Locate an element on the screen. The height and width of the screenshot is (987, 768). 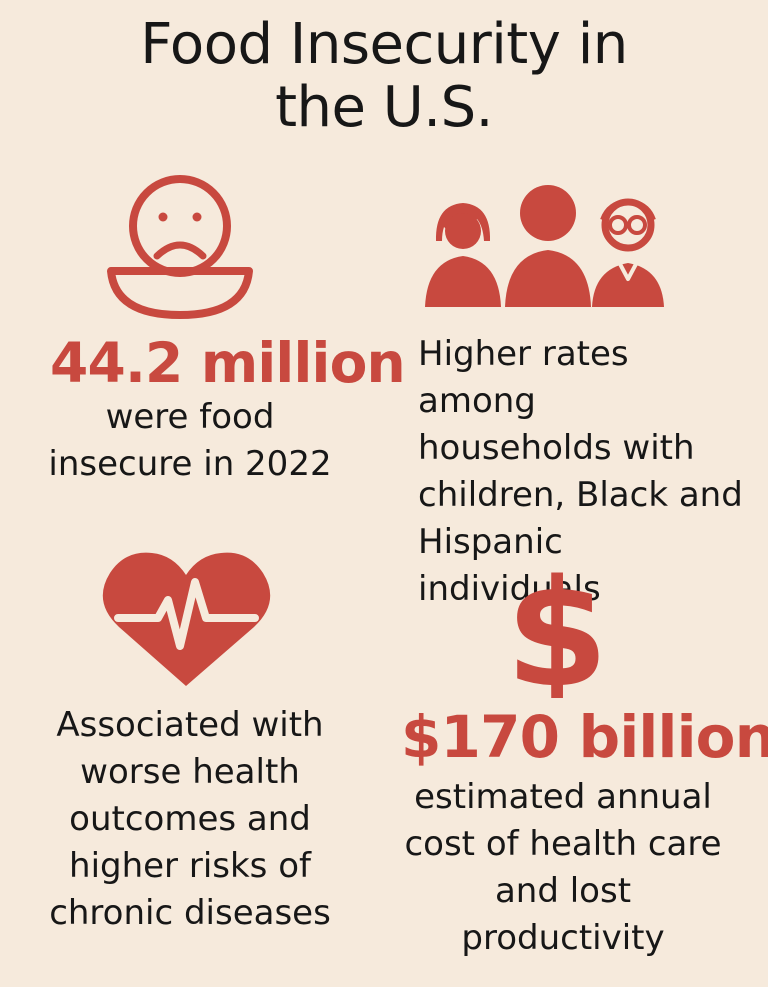
cost-line-2: cost of health care is located at coordinates (563, 843).